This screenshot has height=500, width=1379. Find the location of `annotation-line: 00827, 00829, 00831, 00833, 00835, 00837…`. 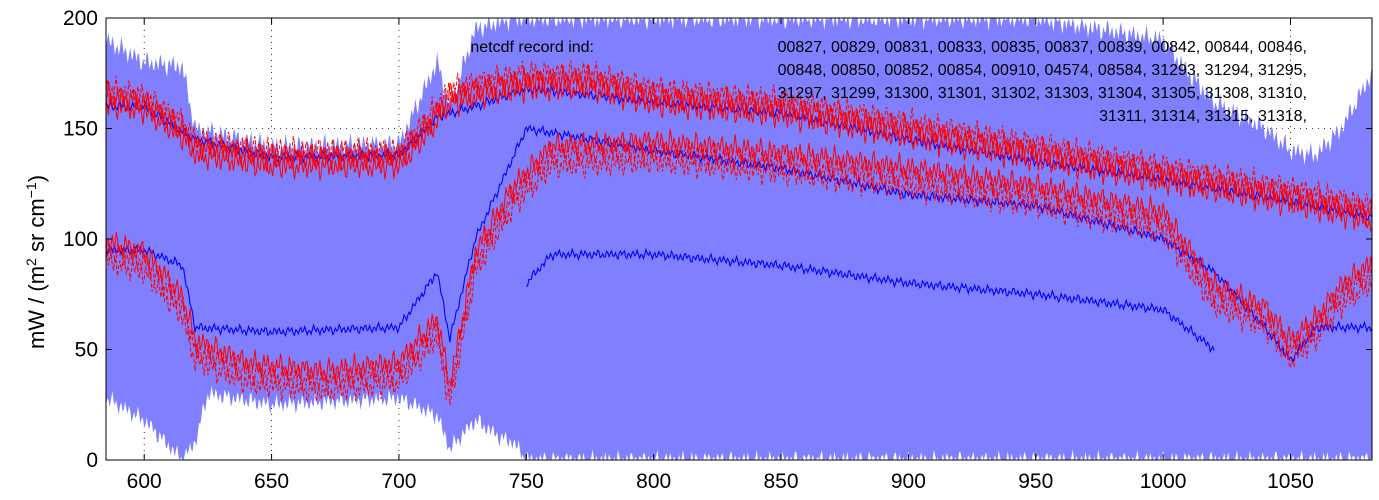

annotation-line: 00827, 00829, 00831, 00833, 00835, 00837… is located at coordinates (1042, 47).